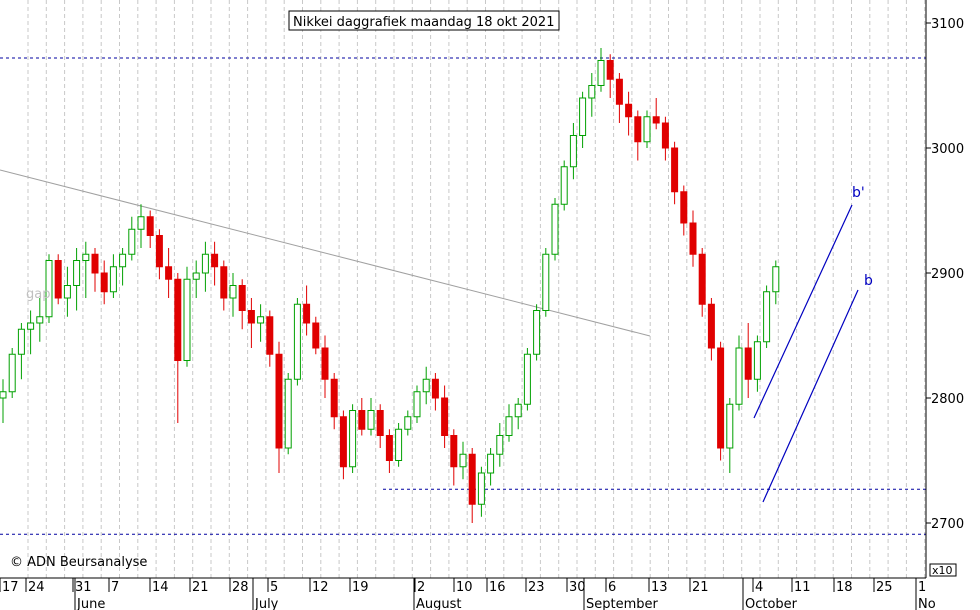  What do you see at coordinates (947, 524) in the screenshot?
I see `y-tick-label: 2700` at bounding box center [947, 524].